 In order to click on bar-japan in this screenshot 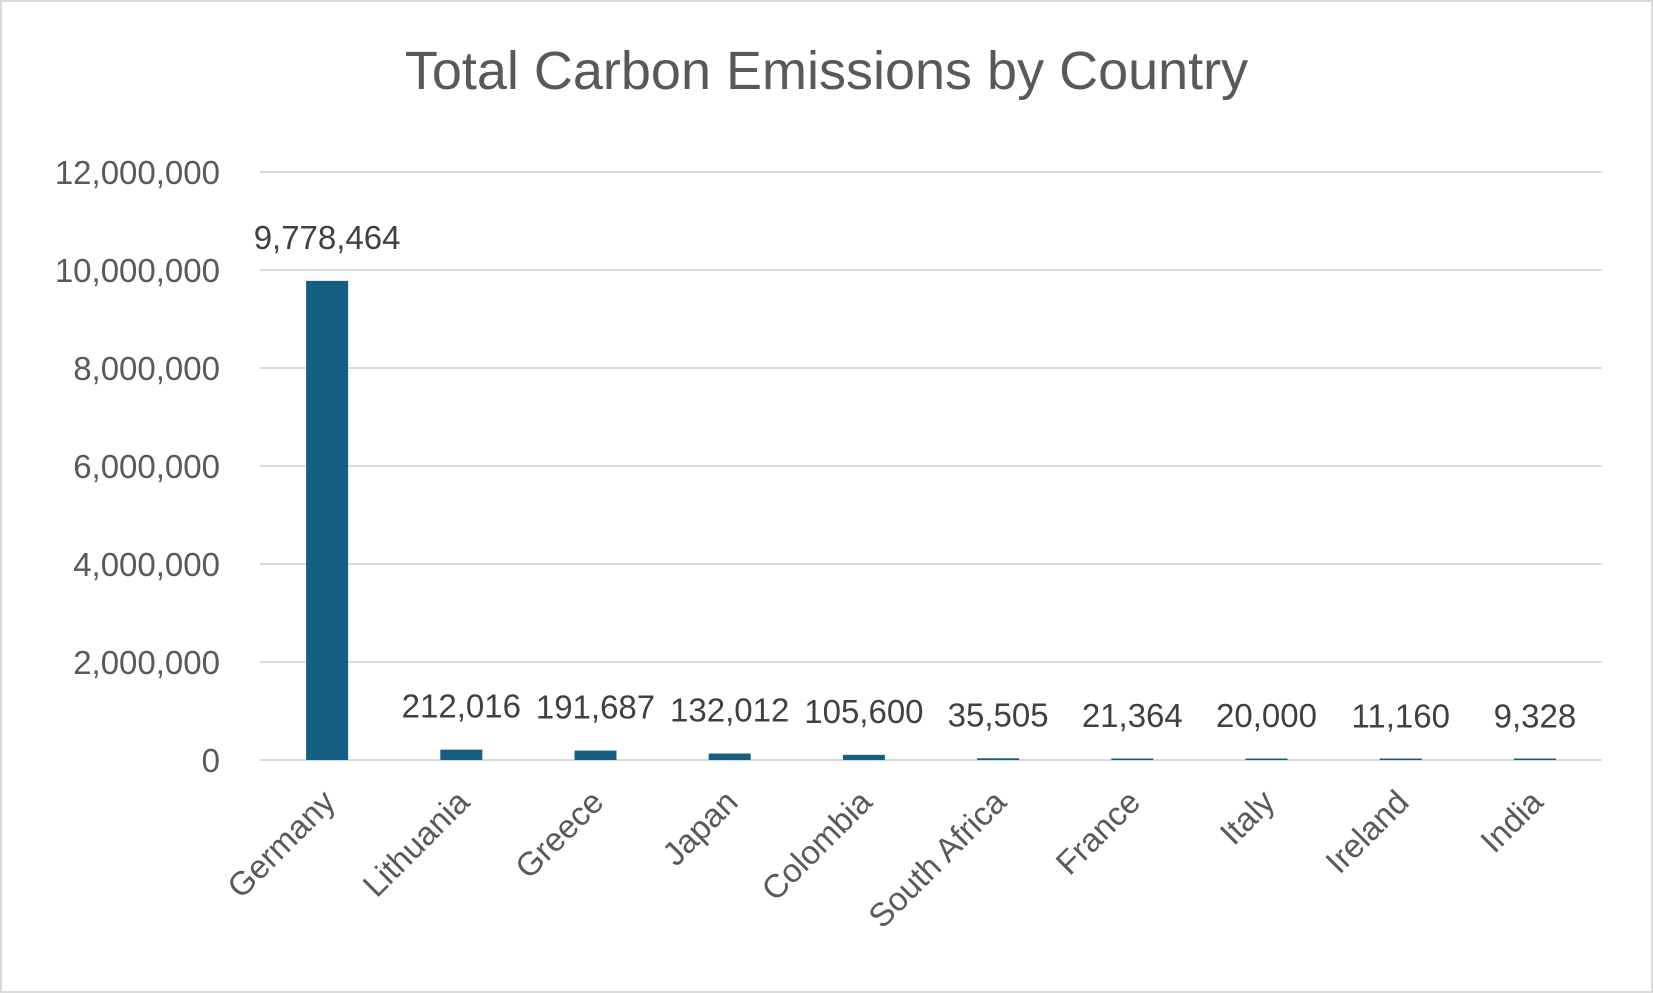, I will do `click(729, 756)`.